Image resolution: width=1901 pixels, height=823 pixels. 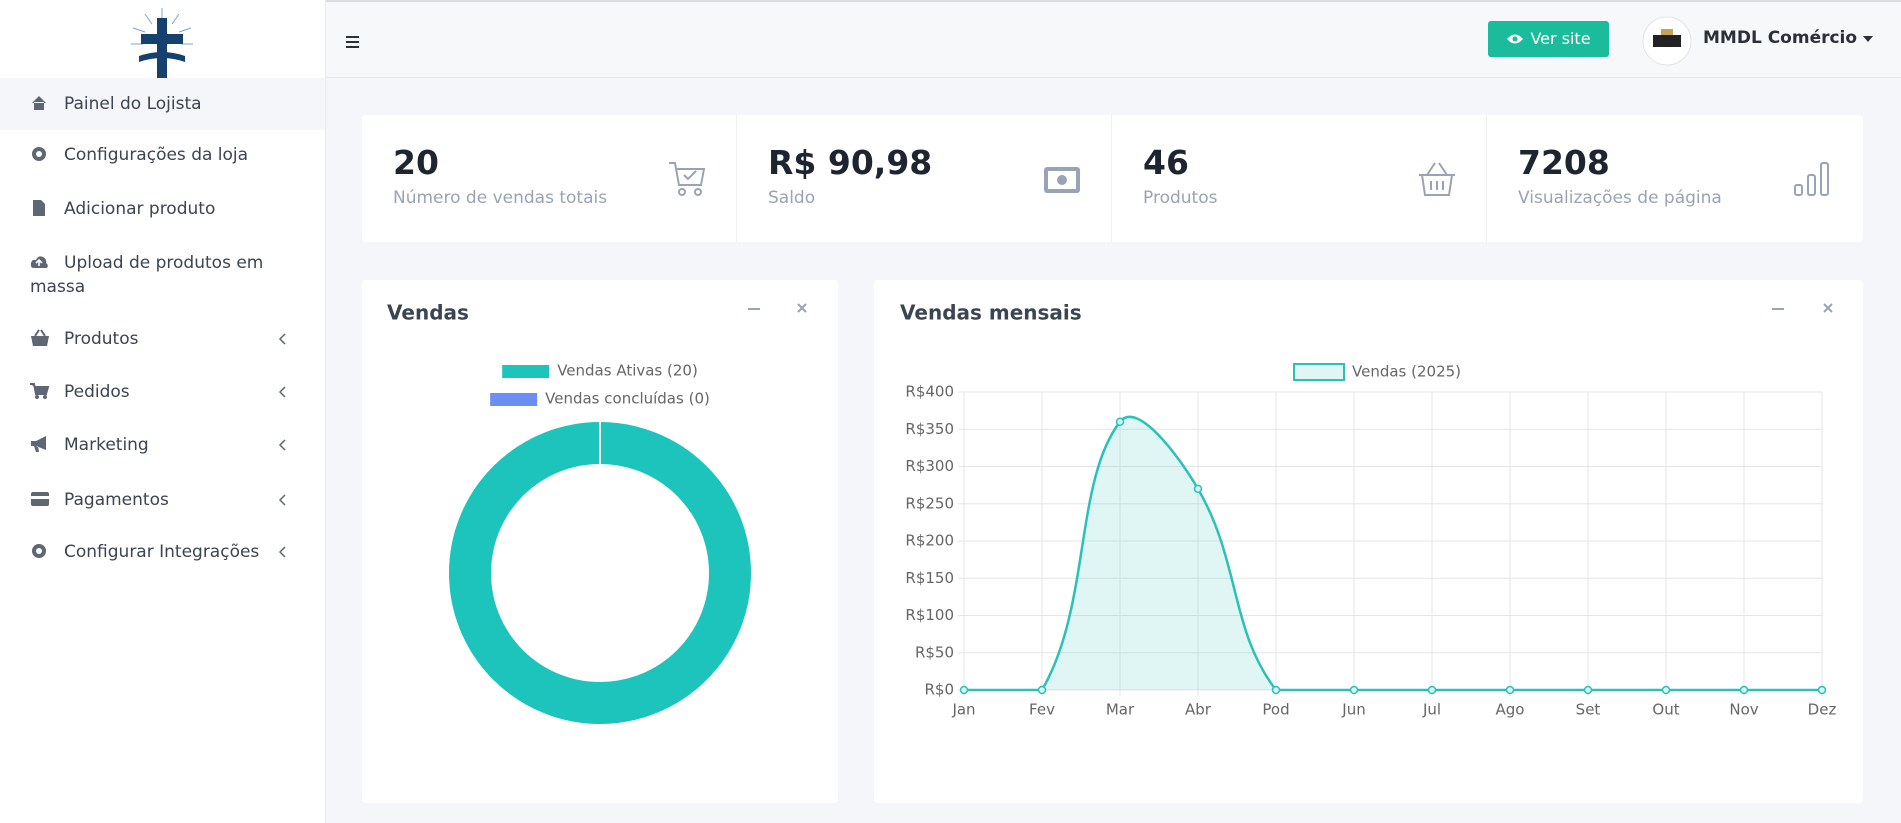 I want to click on menu-label: Upload de produtos em massa, so click(x=147, y=275).